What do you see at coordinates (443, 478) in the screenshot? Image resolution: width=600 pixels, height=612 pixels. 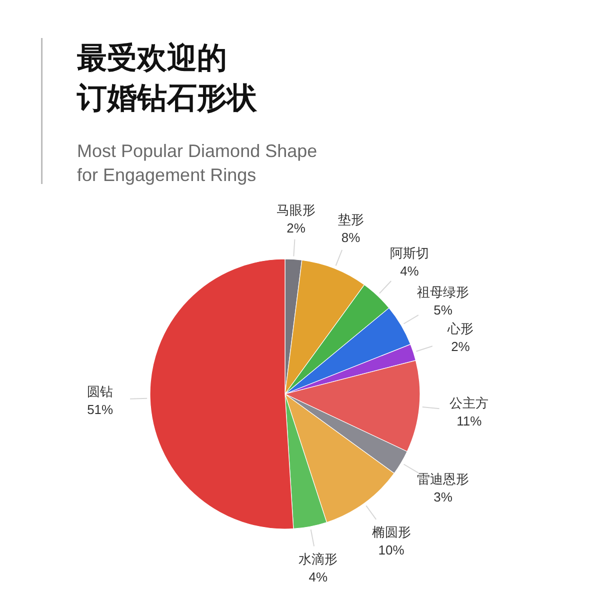 I see `slice-label: 雷迪恩形` at bounding box center [443, 478].